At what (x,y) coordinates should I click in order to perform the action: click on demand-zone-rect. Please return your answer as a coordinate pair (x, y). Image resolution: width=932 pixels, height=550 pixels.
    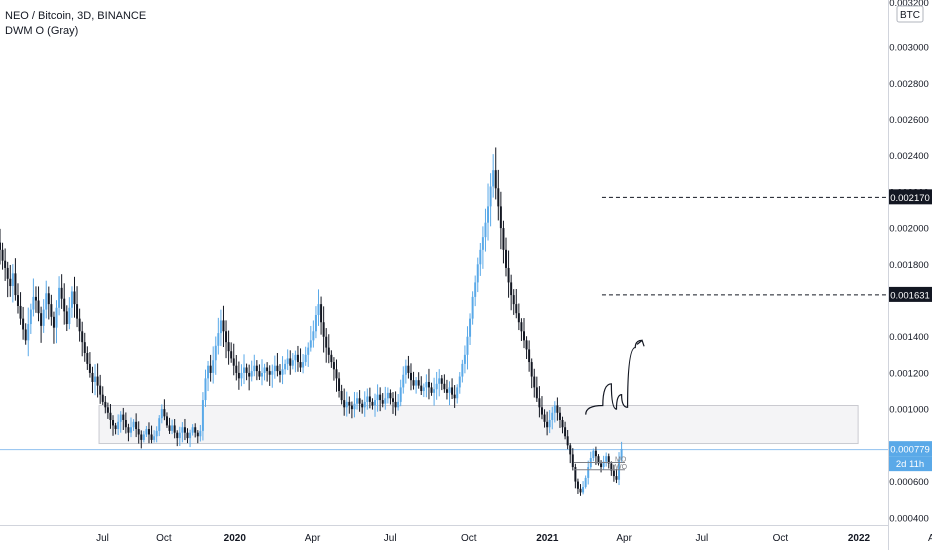
    Looking at the image, I should click on (478, 425).